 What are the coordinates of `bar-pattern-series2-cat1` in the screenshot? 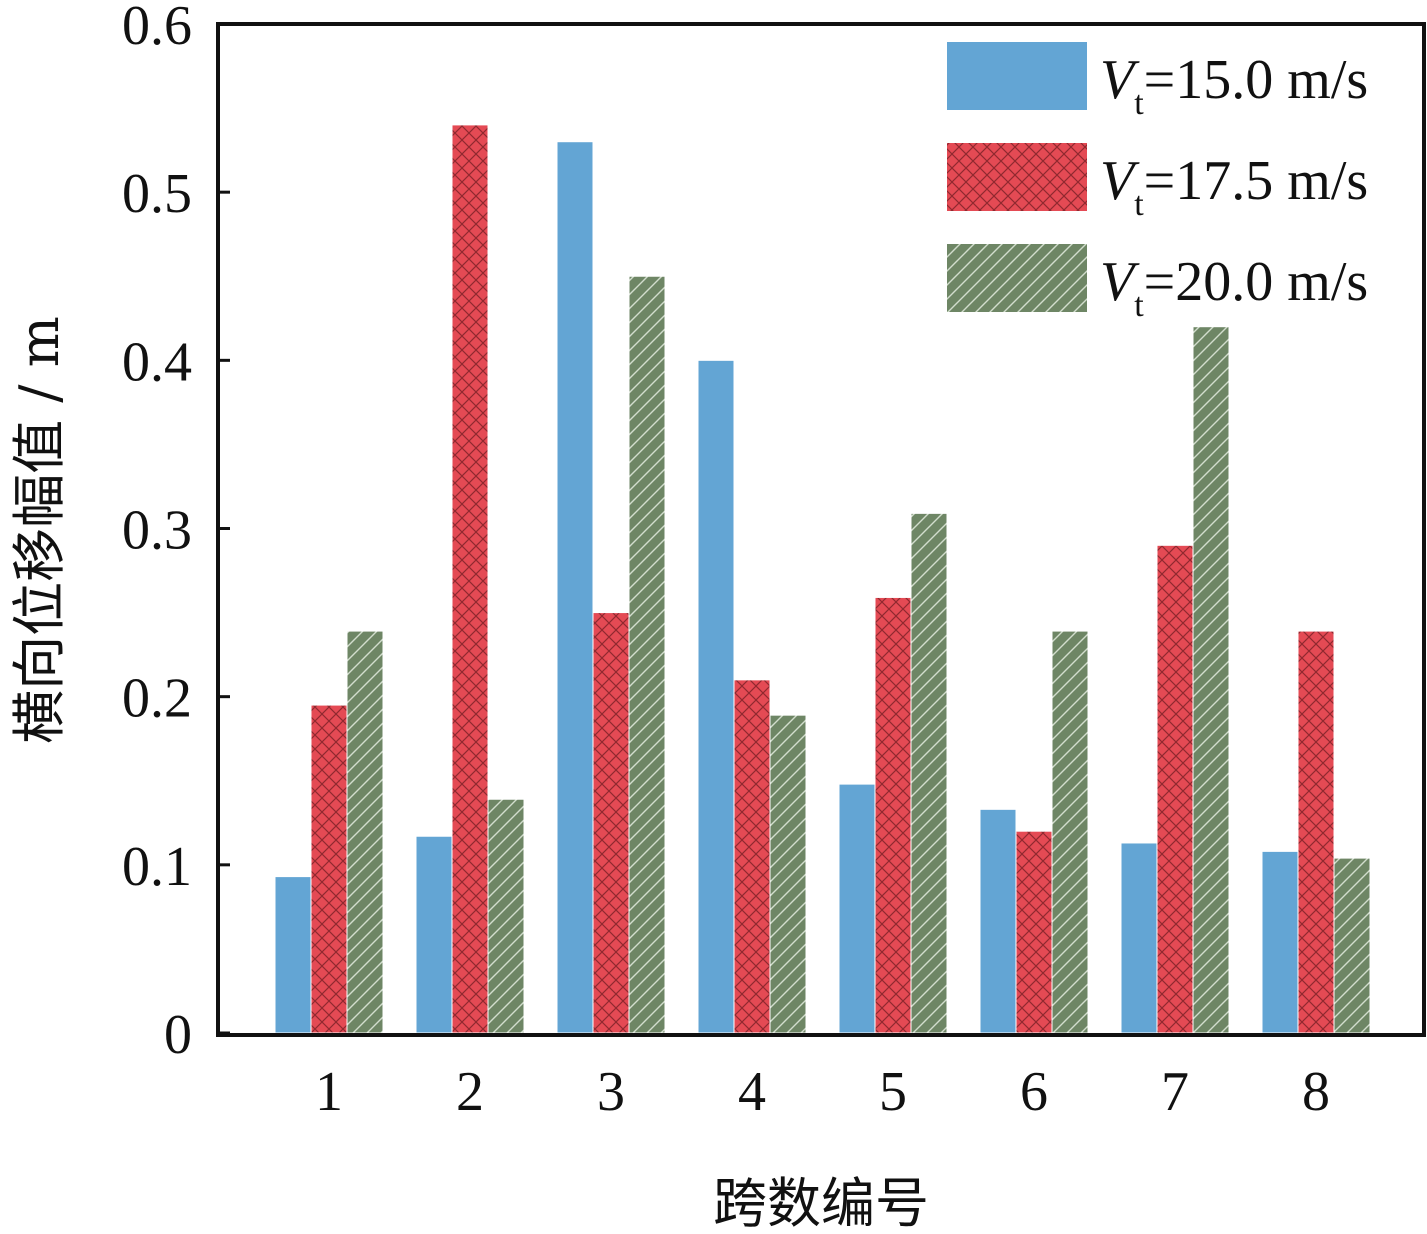 It's located at (329, 869).